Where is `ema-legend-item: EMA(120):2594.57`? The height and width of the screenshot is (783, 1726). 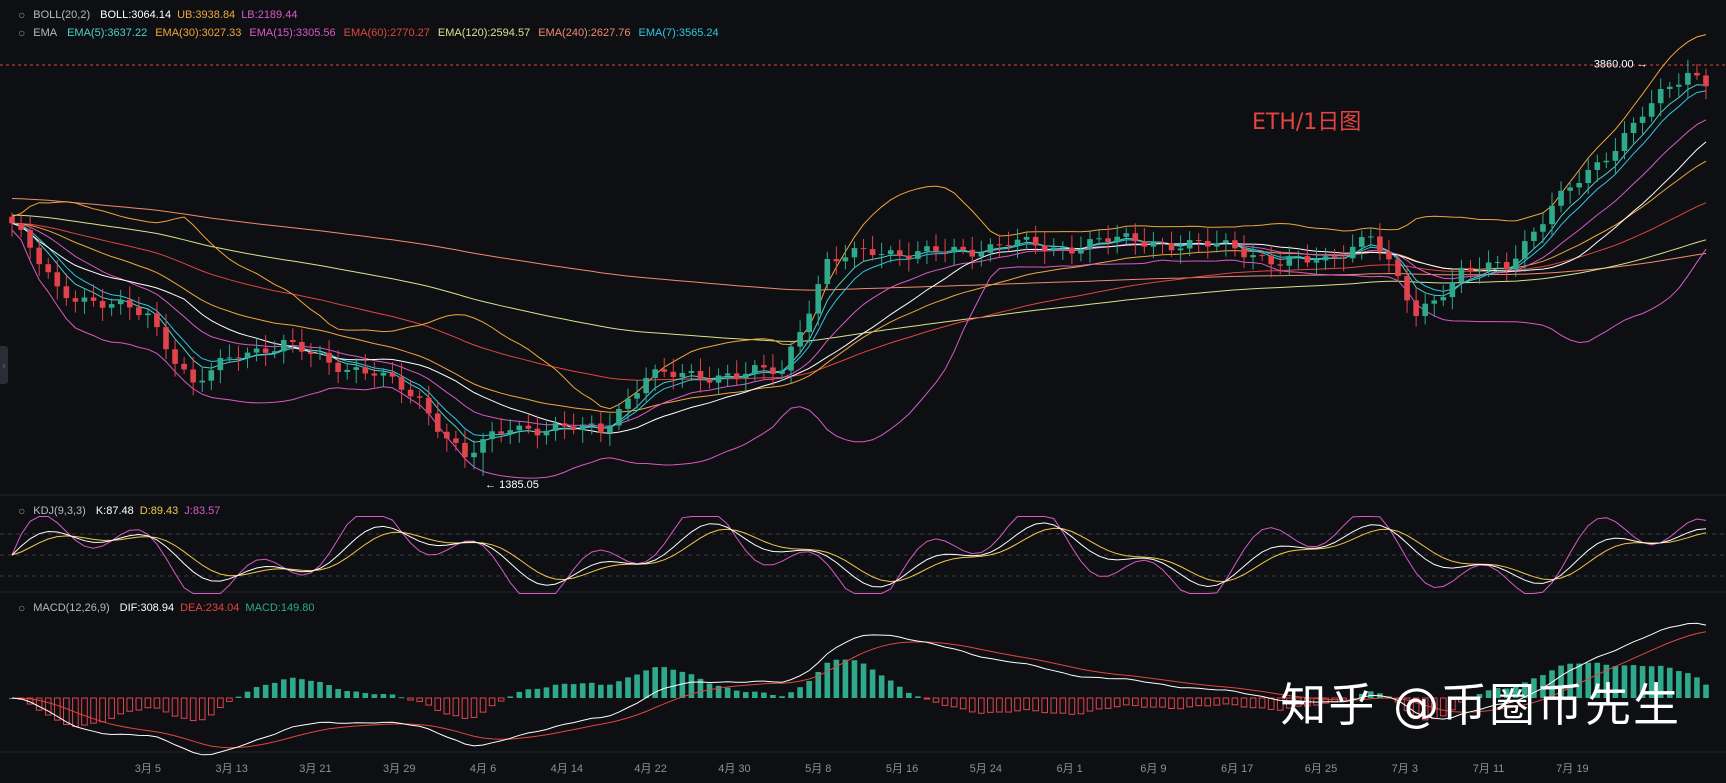
ema-legend-item: EMA(120):2594.57 is located at coordinates (484, 33).